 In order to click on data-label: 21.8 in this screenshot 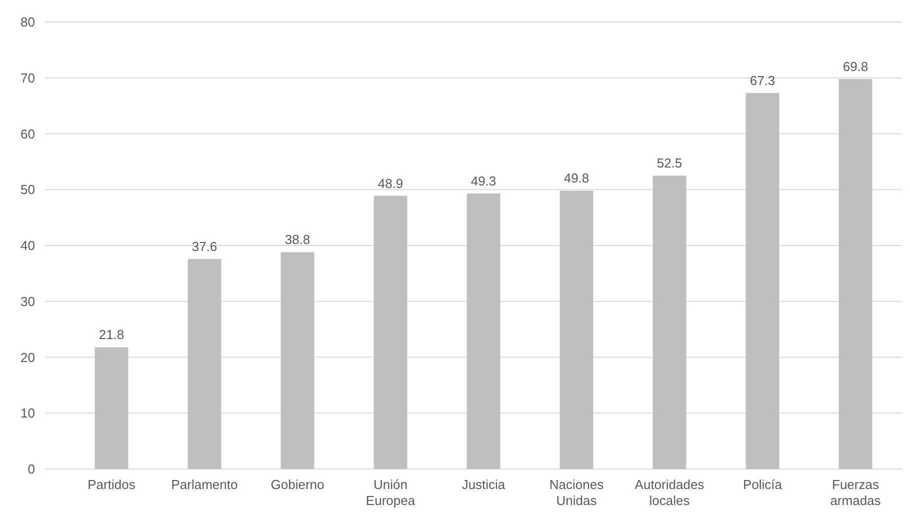, I will do `click(111, 334)`.